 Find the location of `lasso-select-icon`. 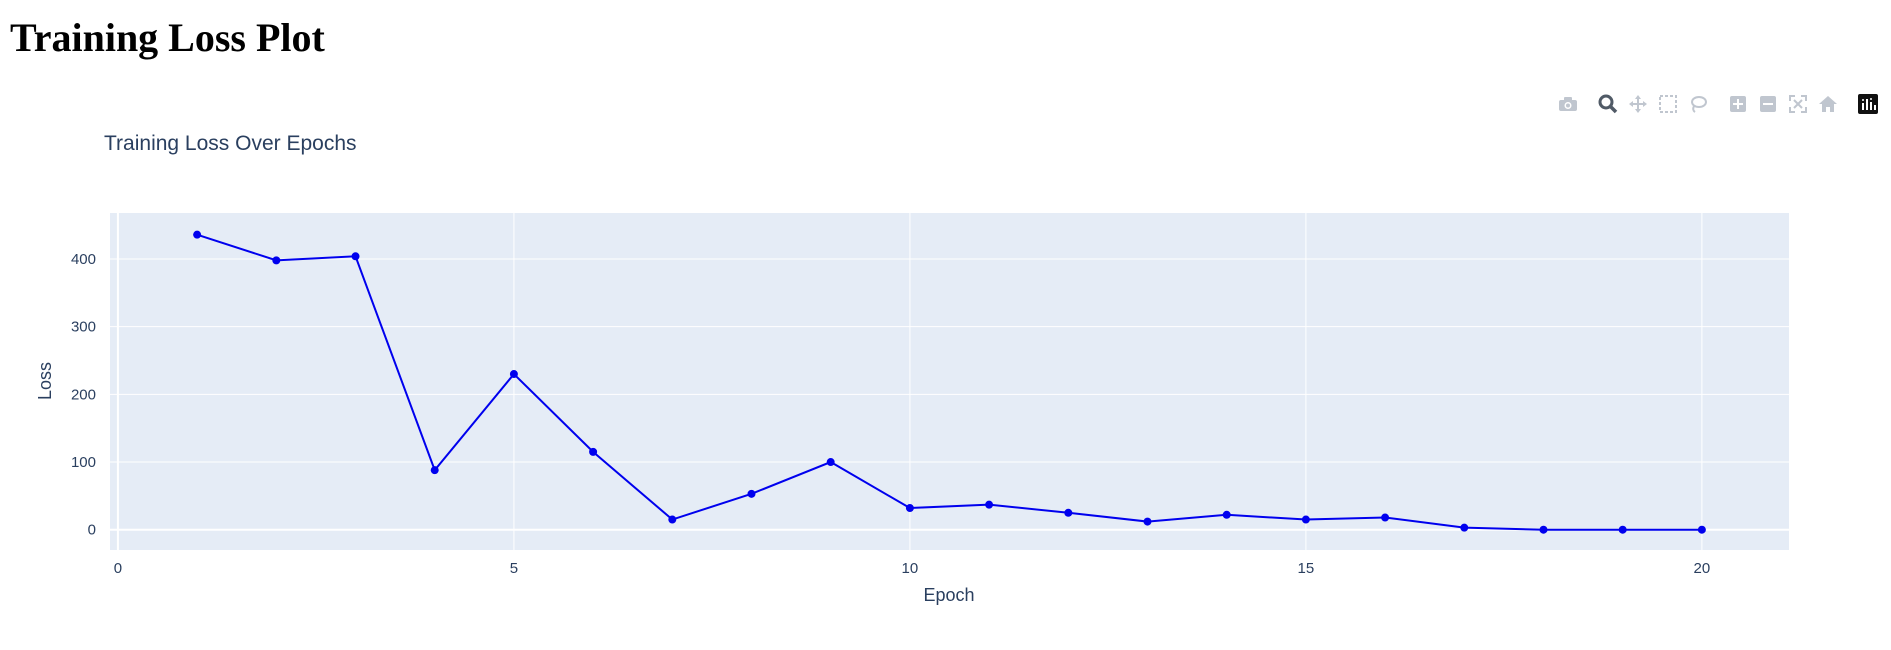

lasso-select-icon is located at coordinates (1698, 104).